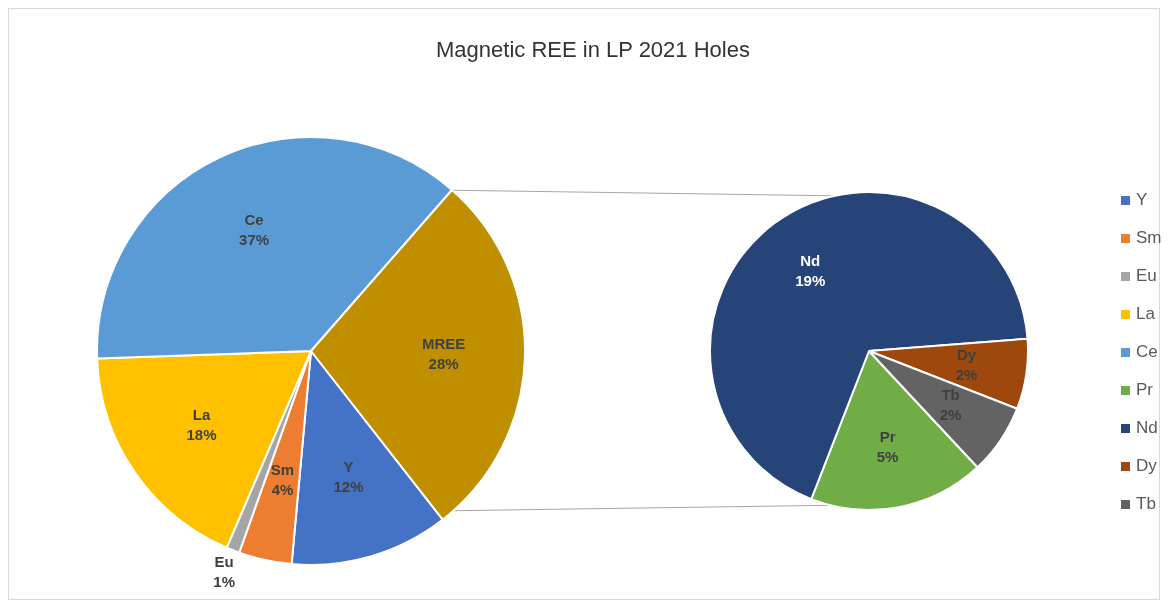 The image size is (1168, 608). What do you see at coordinates (1149, 238) in the screenshot?
I see `legend-label: Sm` at bounding box center [1149, 238].